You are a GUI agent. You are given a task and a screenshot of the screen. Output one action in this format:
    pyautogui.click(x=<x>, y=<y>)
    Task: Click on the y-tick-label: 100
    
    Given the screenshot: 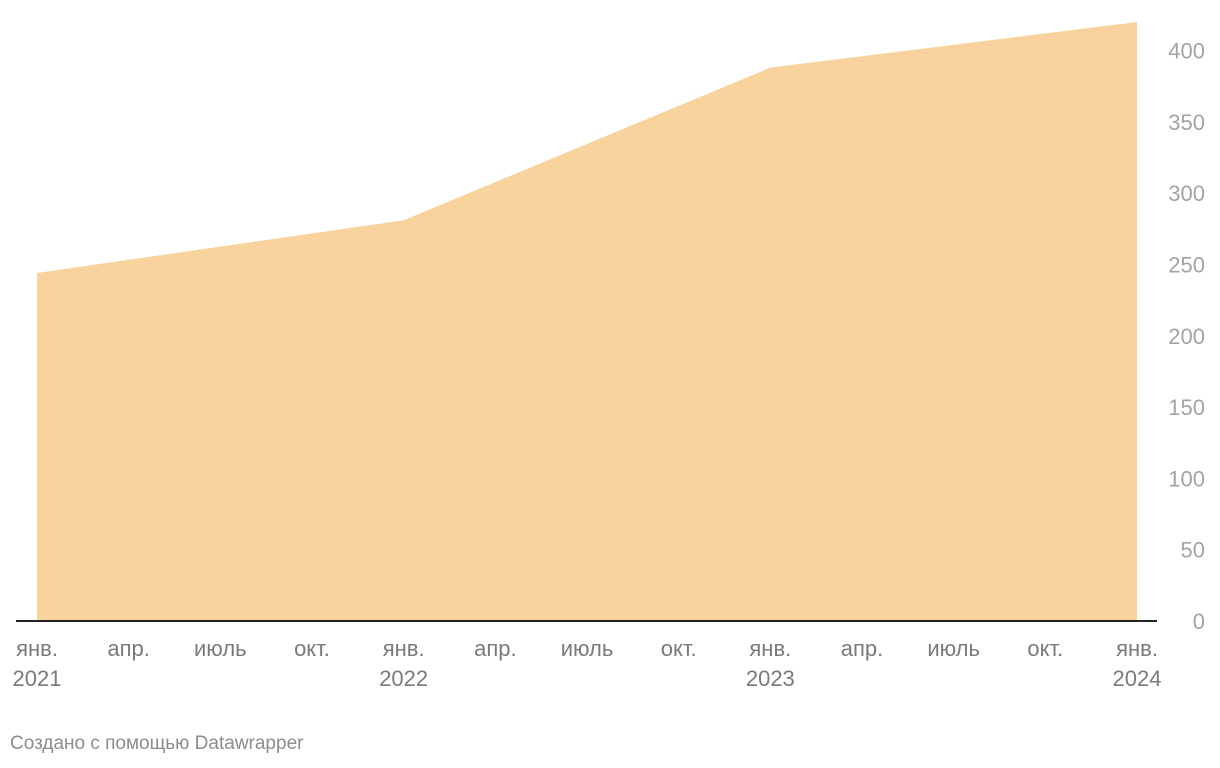 What is the action you would take?
    pyautogui.click(x=1186, y=478)
    